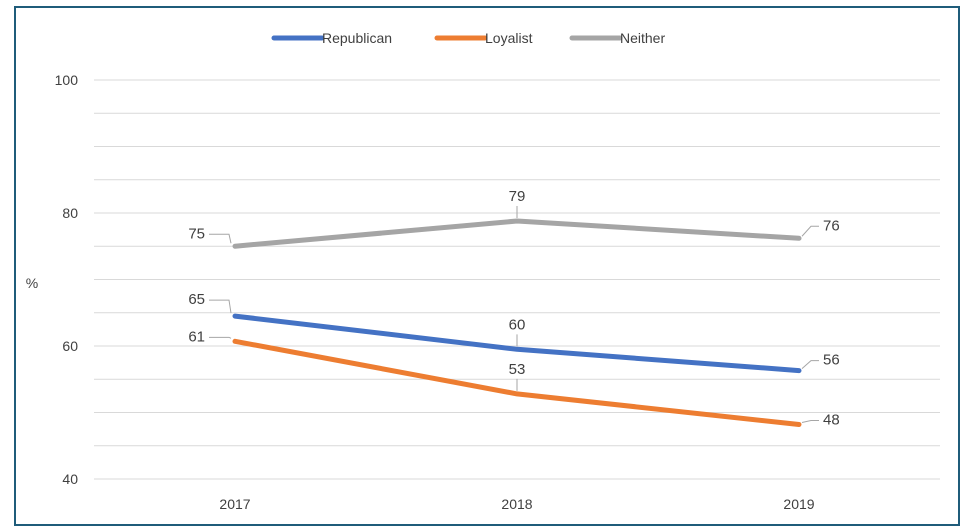 The height and width of the screenshot is (526, 967). Describe the element at coordinates (831, 360) in the screenshot. I see `data-label-republican: 56` at that location.